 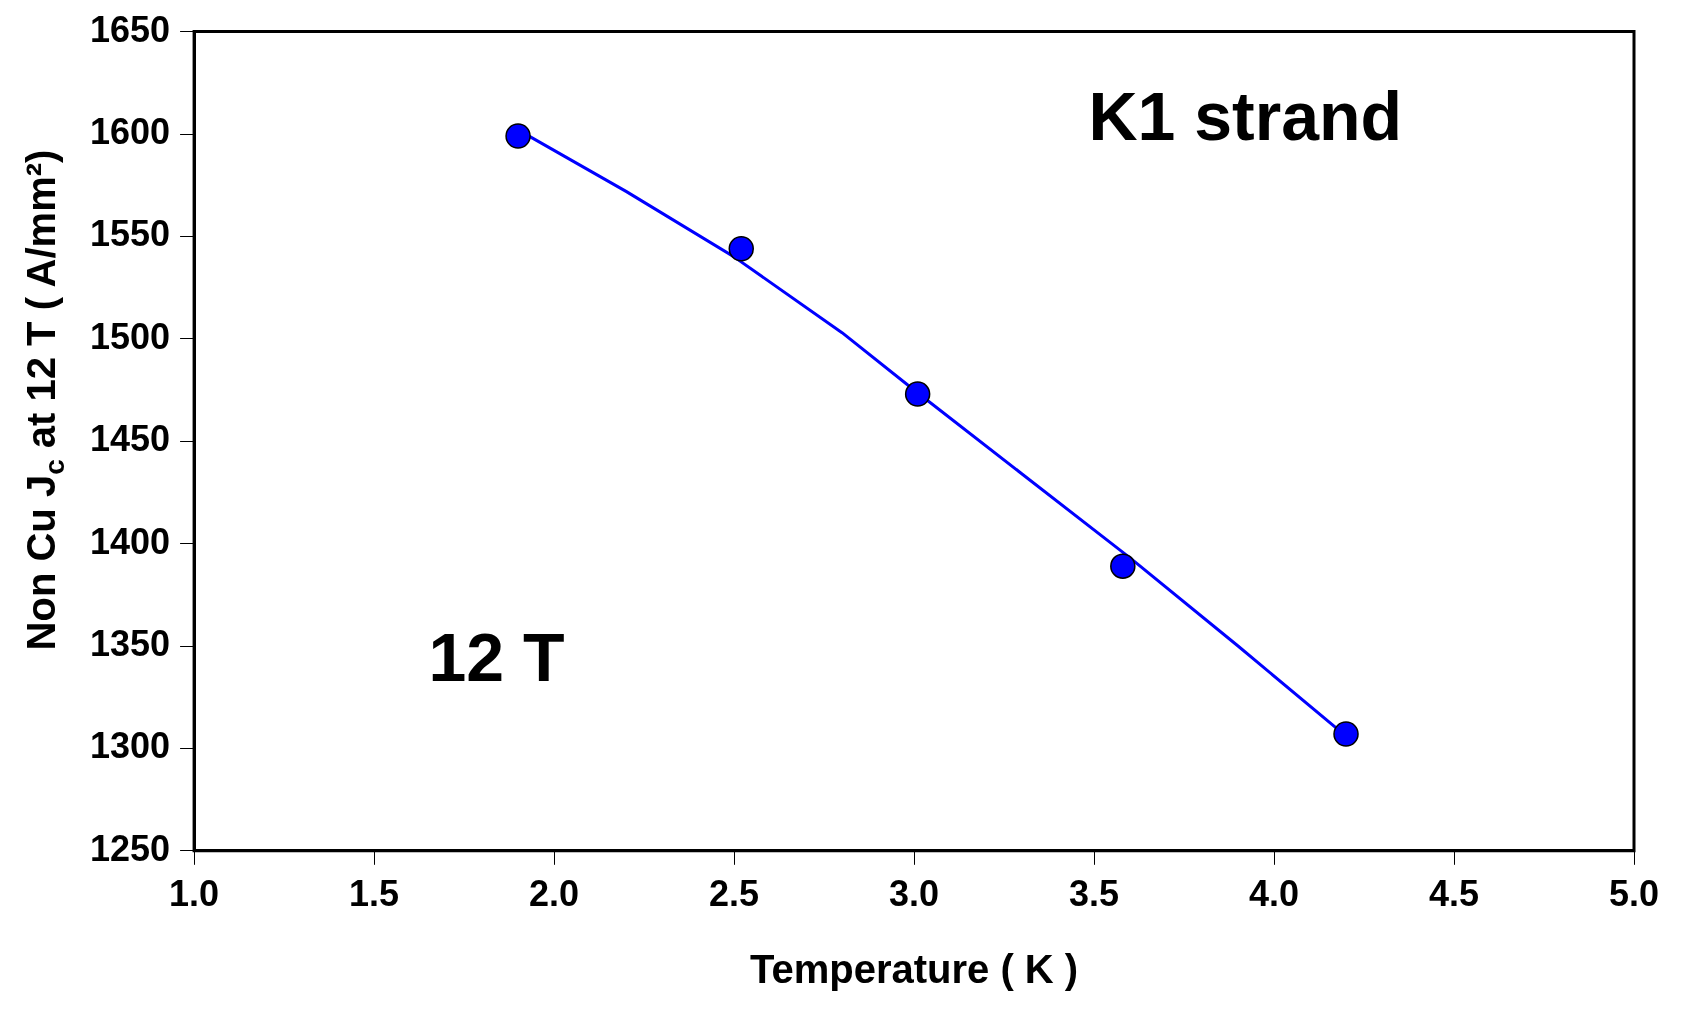 What do you see at coordinates (130, 746) in the screenshot?
I see `y-tick-label: 1300` at bounding box center [130, 746].